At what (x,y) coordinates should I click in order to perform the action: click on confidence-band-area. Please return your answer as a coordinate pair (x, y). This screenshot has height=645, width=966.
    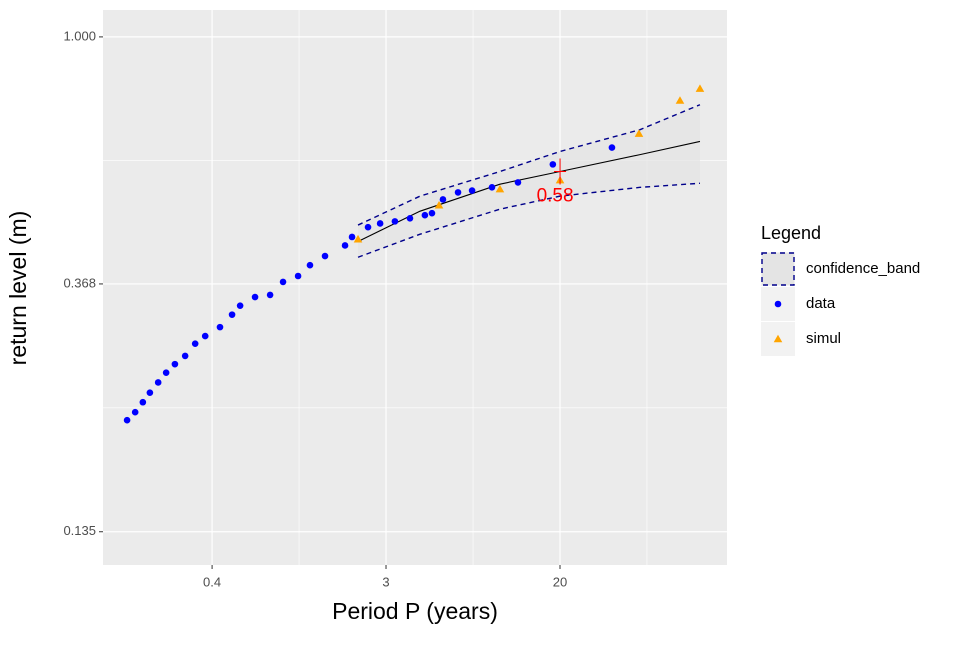
    Looking at the image, I should click on (529, 181).